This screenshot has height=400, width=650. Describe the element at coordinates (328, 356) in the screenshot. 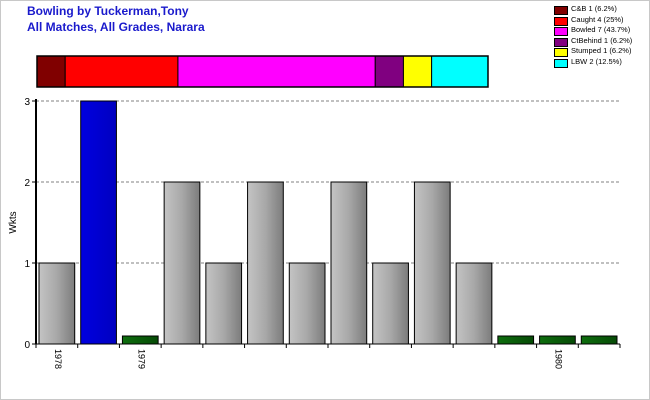

I see `x-axis-ticks: 1978 1979 1980` at that location.